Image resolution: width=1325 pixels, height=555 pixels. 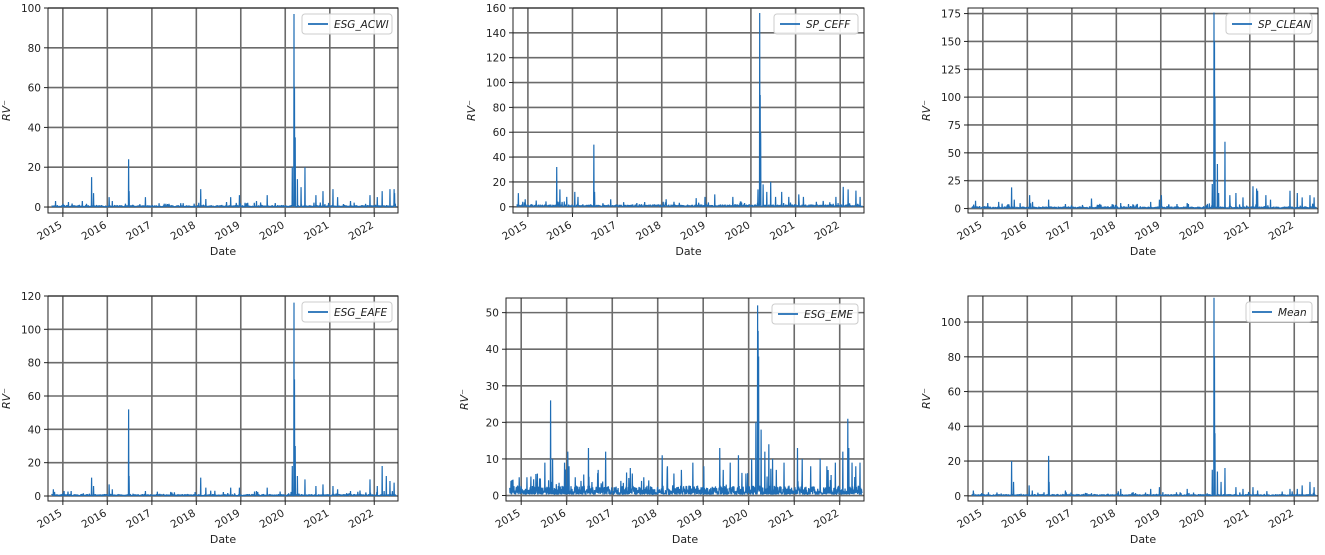 I want to click on y-tick-label: 175, so click(x=951, y=15).